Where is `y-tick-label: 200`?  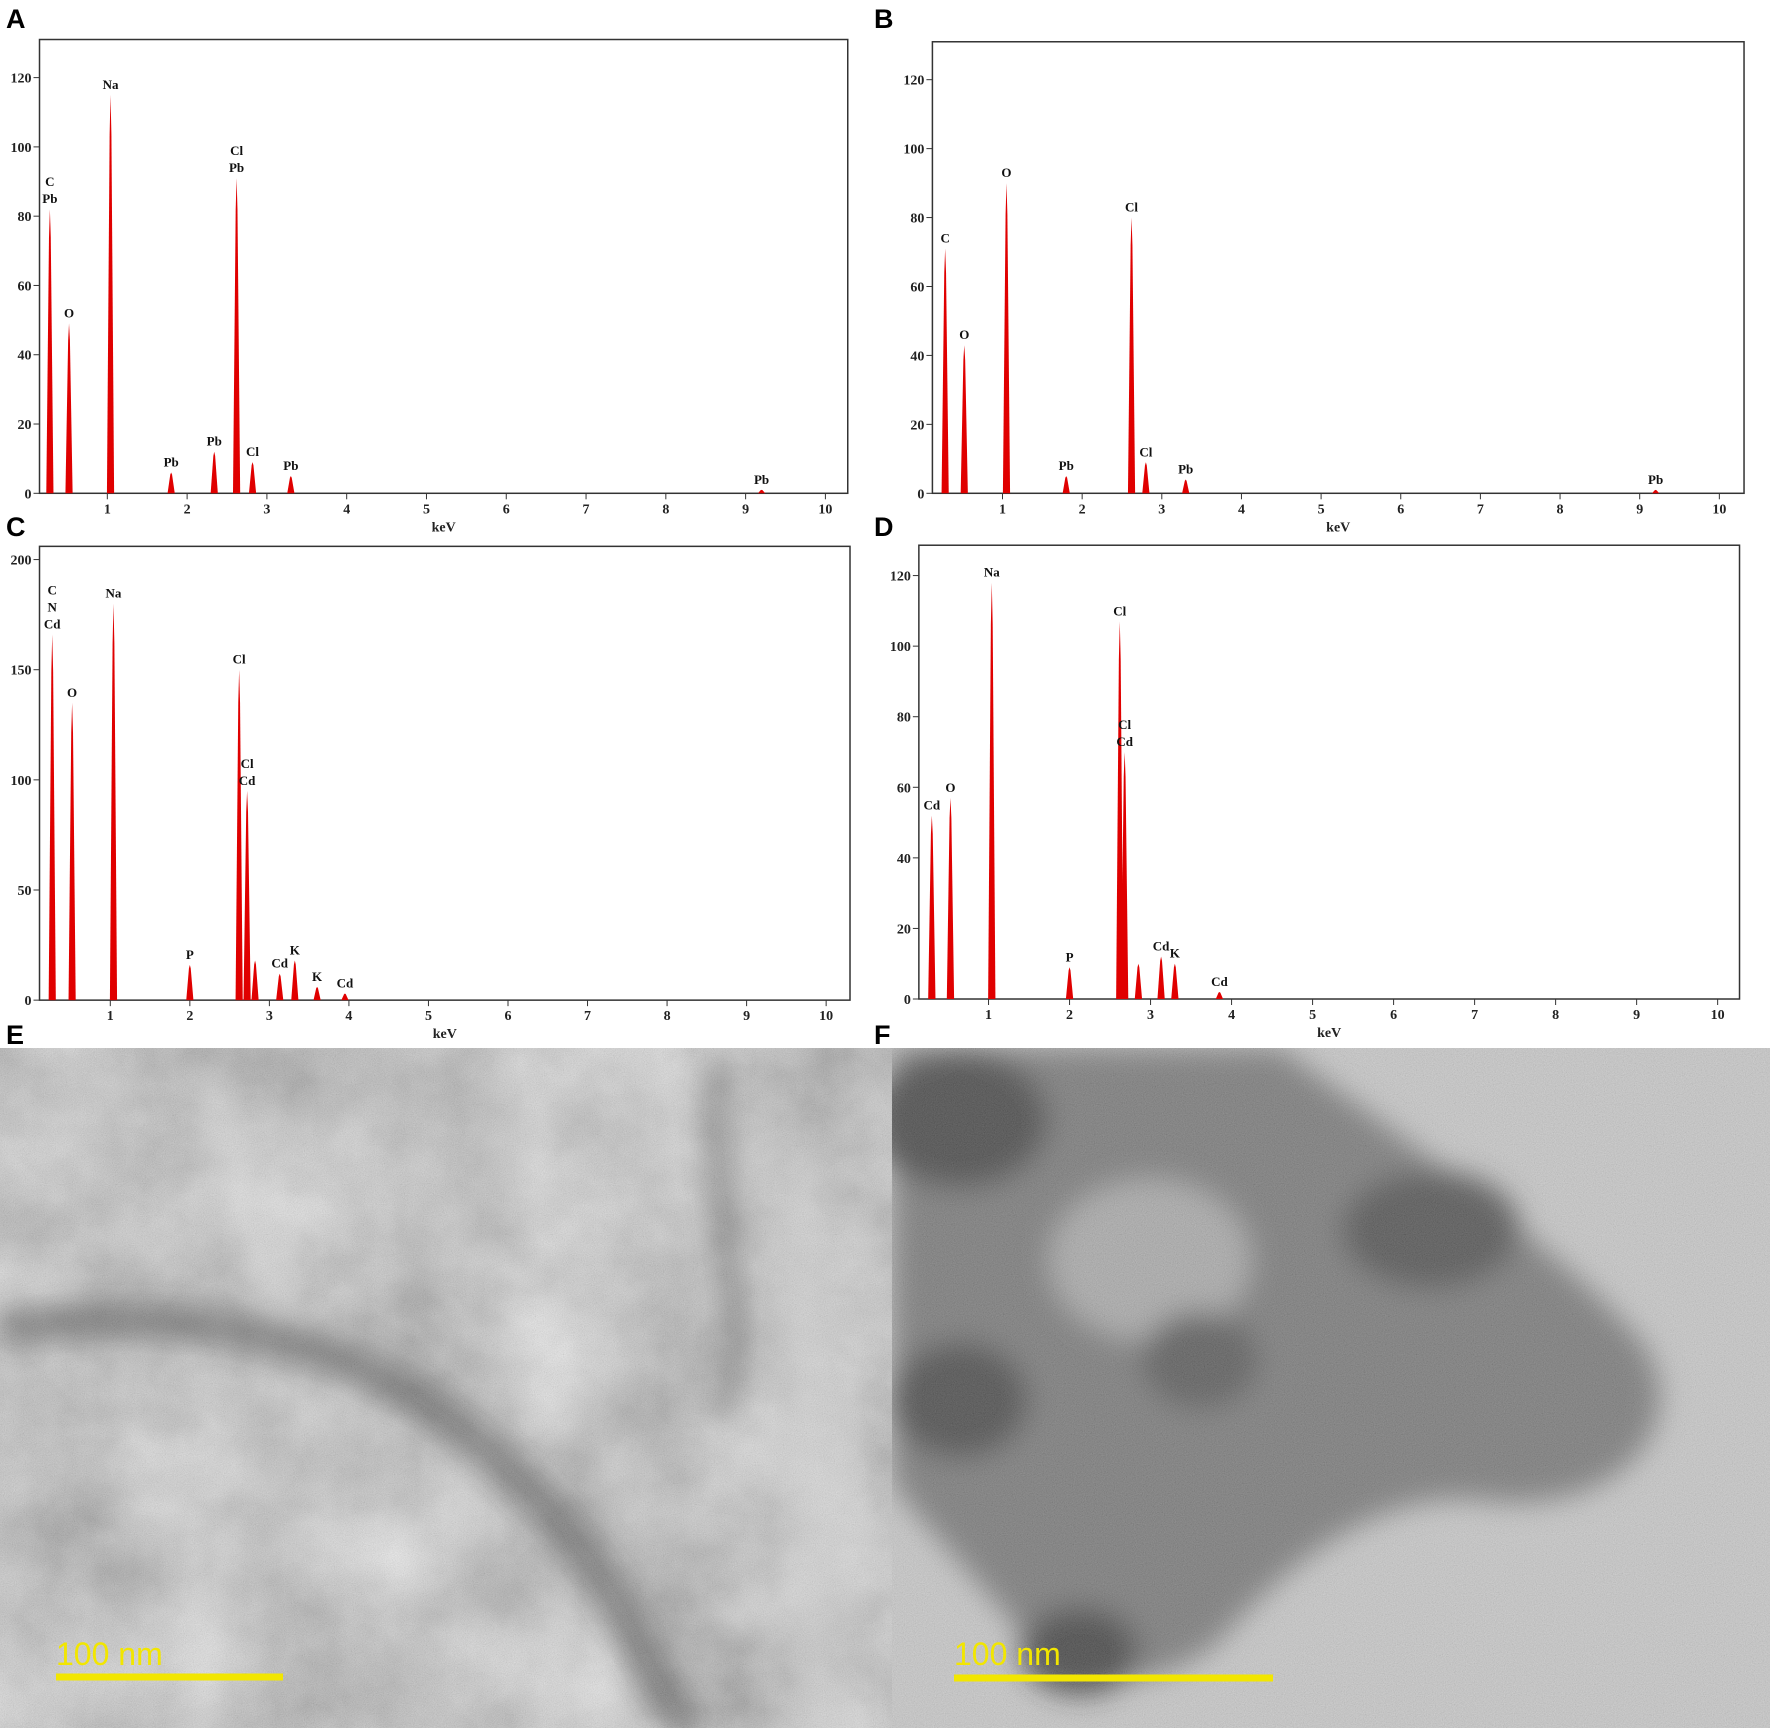 y-tick-label: 200 is located at coordinates (21, 561).